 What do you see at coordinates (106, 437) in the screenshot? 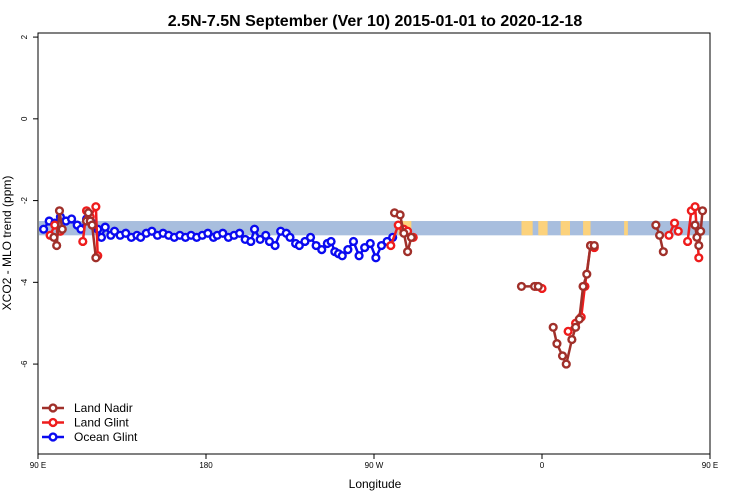
I see `legend-label-ocean-glint: Ocean Glint` at bounding box center [106, 437].